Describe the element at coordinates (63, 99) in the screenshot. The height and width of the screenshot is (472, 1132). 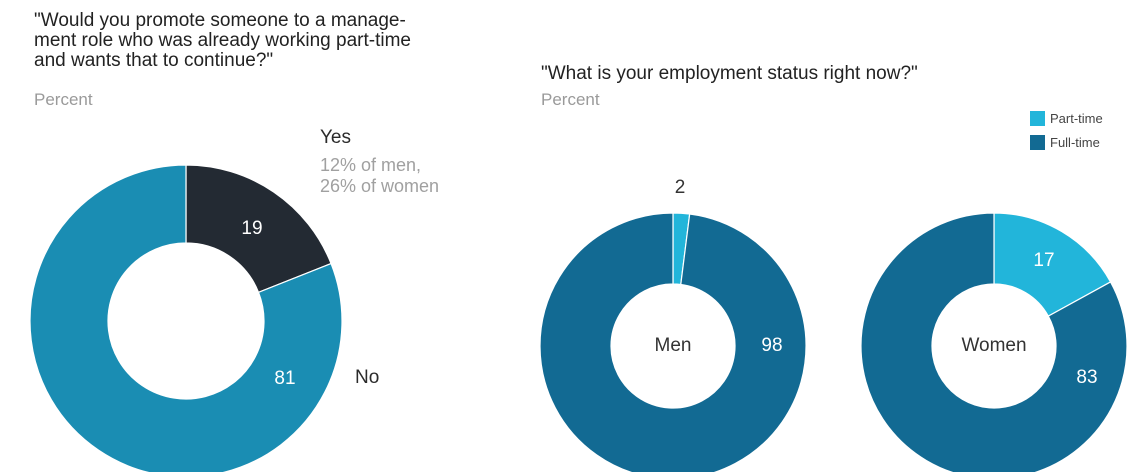
I see `chart1-unit: Percent` at that location.